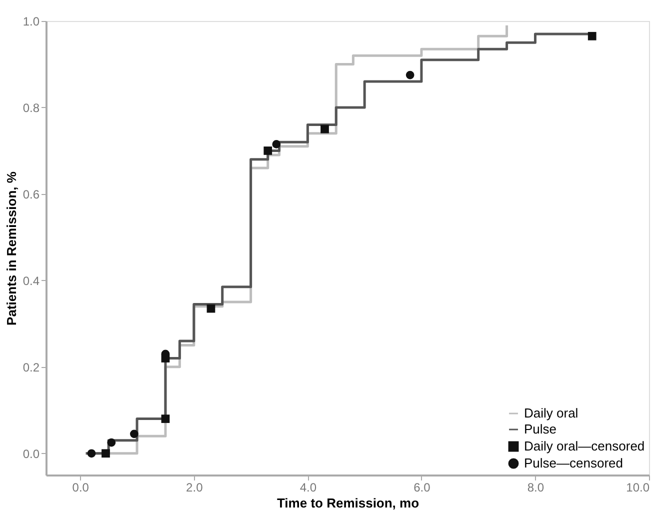 The height and width of the screenshot is (525, 663). I want to click on legend-label: Daily oral, so click(551, 413).